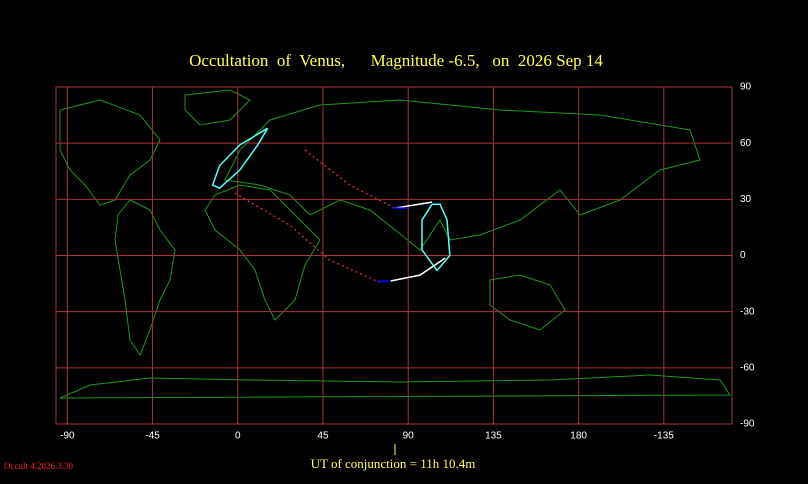 The height and width of the screenshot is (484, 808). Describe the element at coordinates (238, 436) in the screenshot. I see `x-tick-label: 0` at that location.